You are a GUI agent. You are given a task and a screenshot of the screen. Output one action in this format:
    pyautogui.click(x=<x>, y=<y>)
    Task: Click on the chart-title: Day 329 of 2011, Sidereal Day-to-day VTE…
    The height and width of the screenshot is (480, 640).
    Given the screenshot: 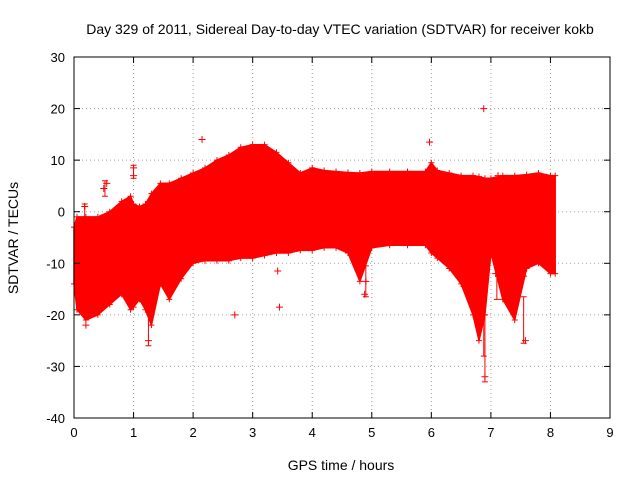 What is the action you would take?
    pyautogui.click(x=340, y=29)
    